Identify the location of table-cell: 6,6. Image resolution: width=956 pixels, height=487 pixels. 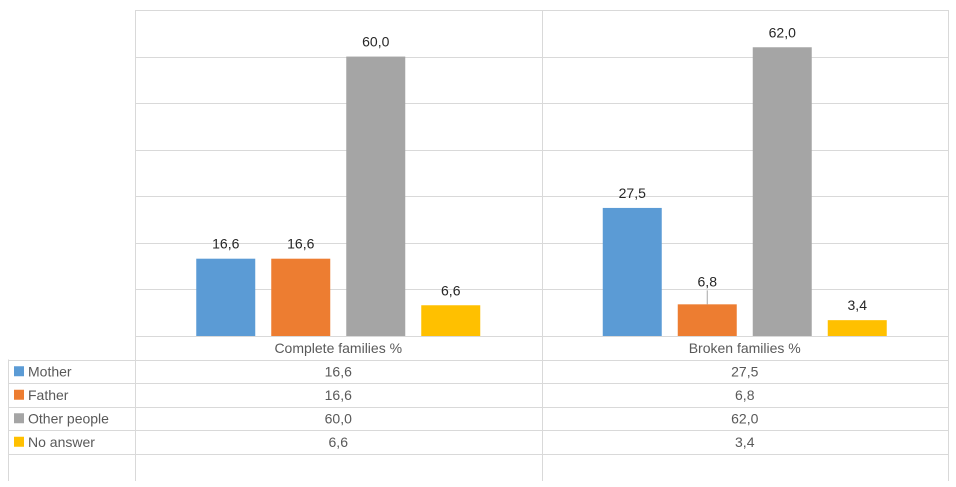
(339, 442).